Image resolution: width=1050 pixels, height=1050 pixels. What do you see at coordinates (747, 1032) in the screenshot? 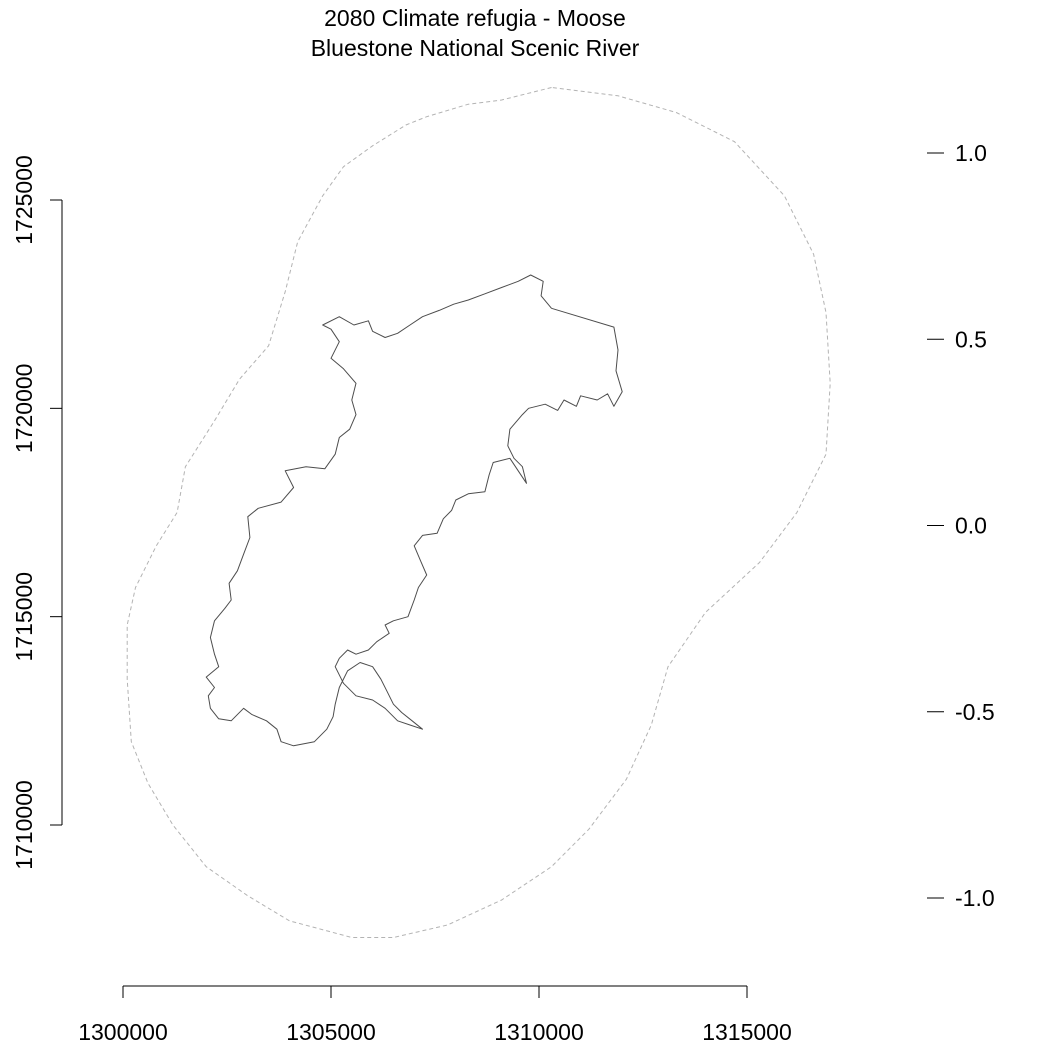
I see `x-tick-label: 1315000` at bounding box center [747, 1032].